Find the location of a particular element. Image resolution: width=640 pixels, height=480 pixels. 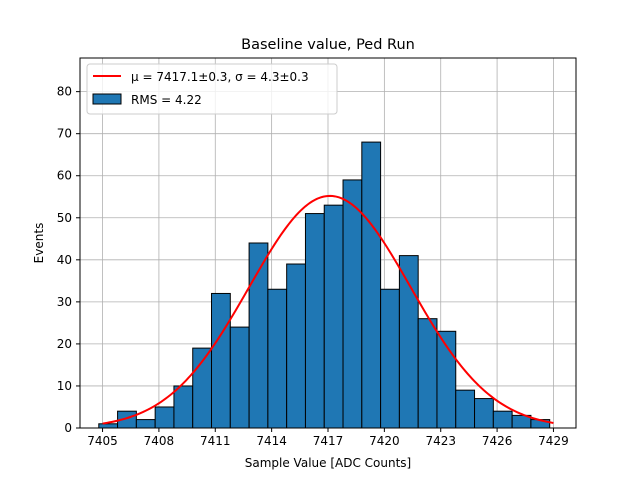

legend: μ = 7417.1±0.3, σ = 4.3±0.3 RMS = 4.22 is located at coordinates (212, 89).